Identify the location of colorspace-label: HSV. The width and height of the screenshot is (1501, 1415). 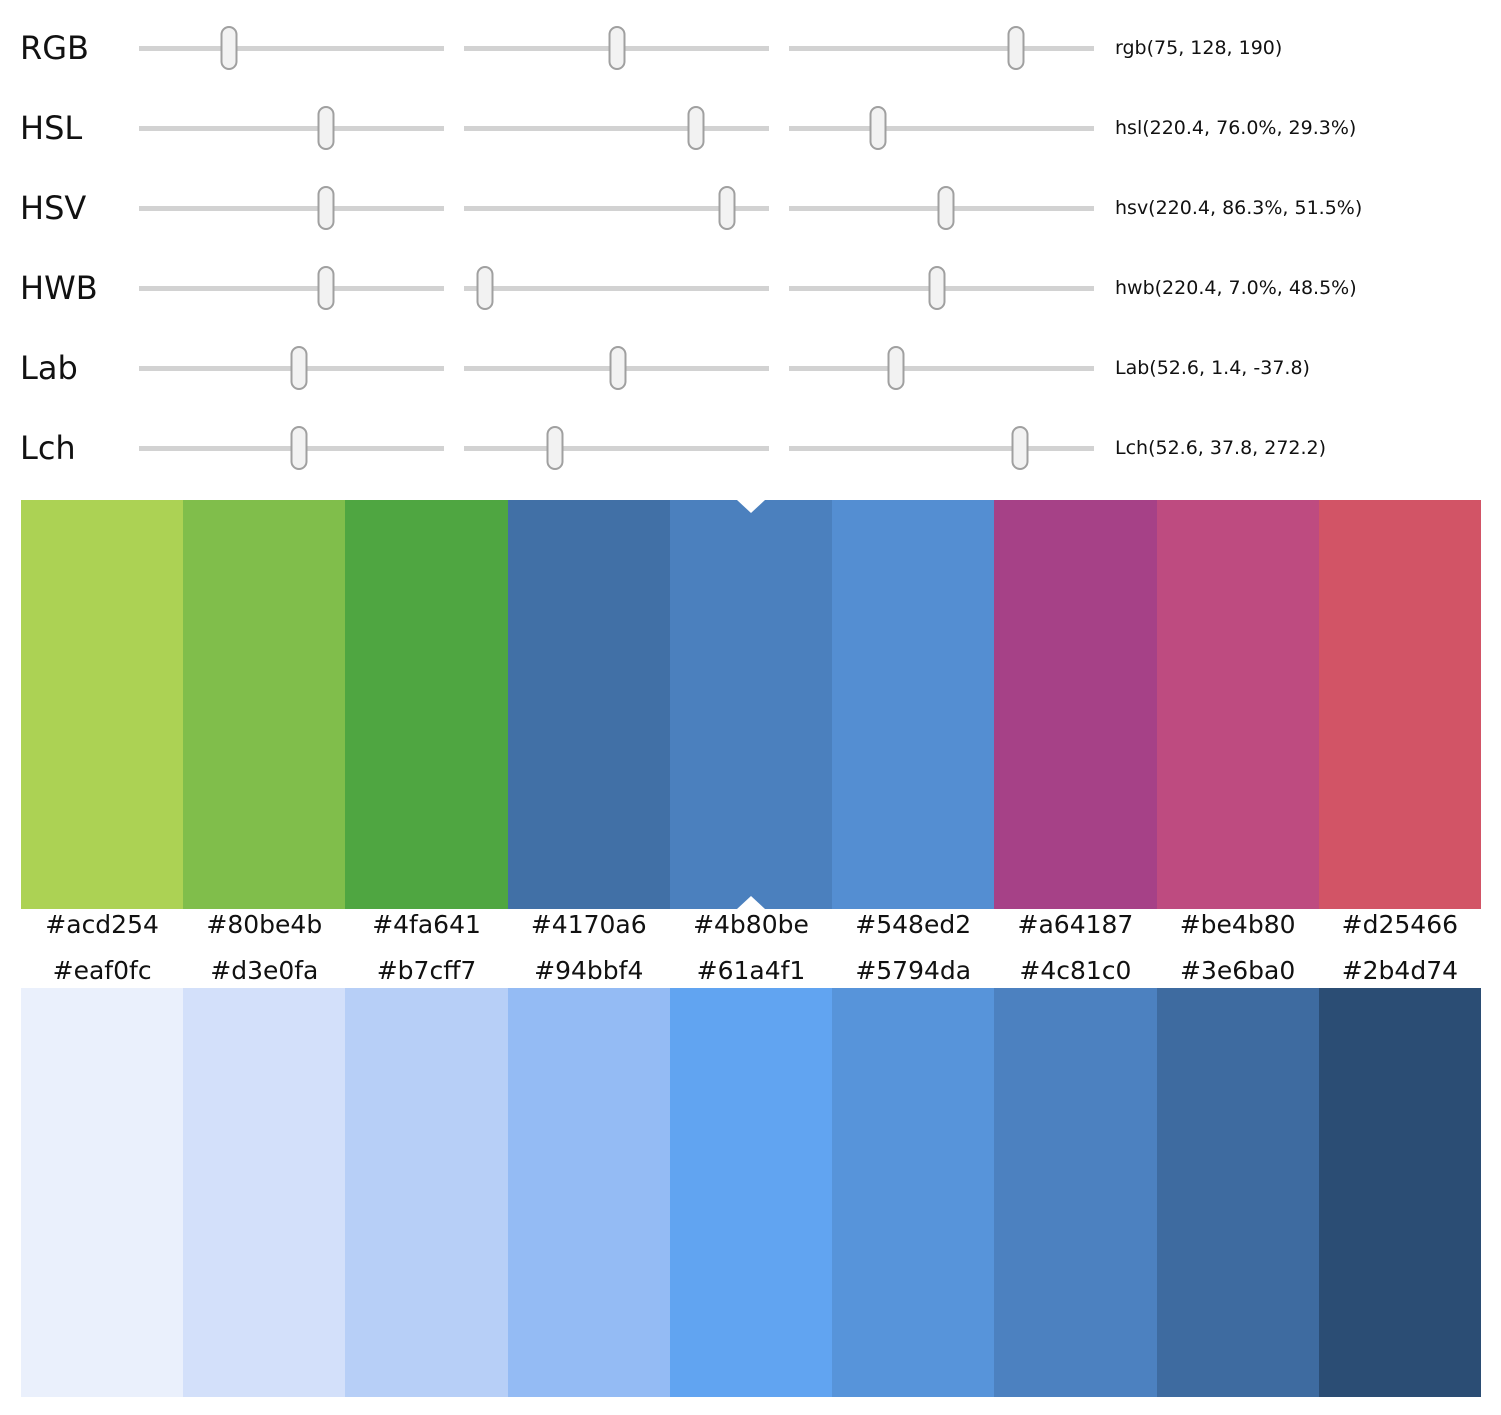
(53, 208).